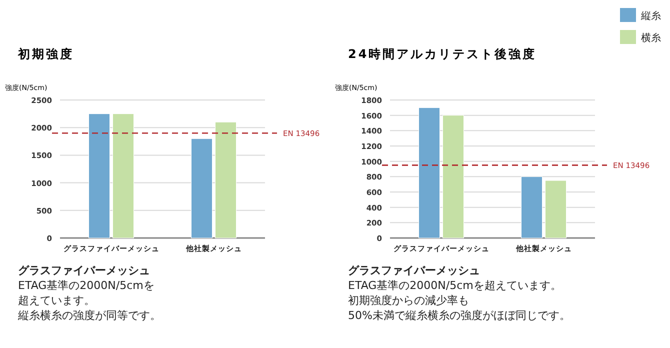  Describe the element at coordinates (56, 300) in the screenshot. I see `text: 超えています。` at that location.